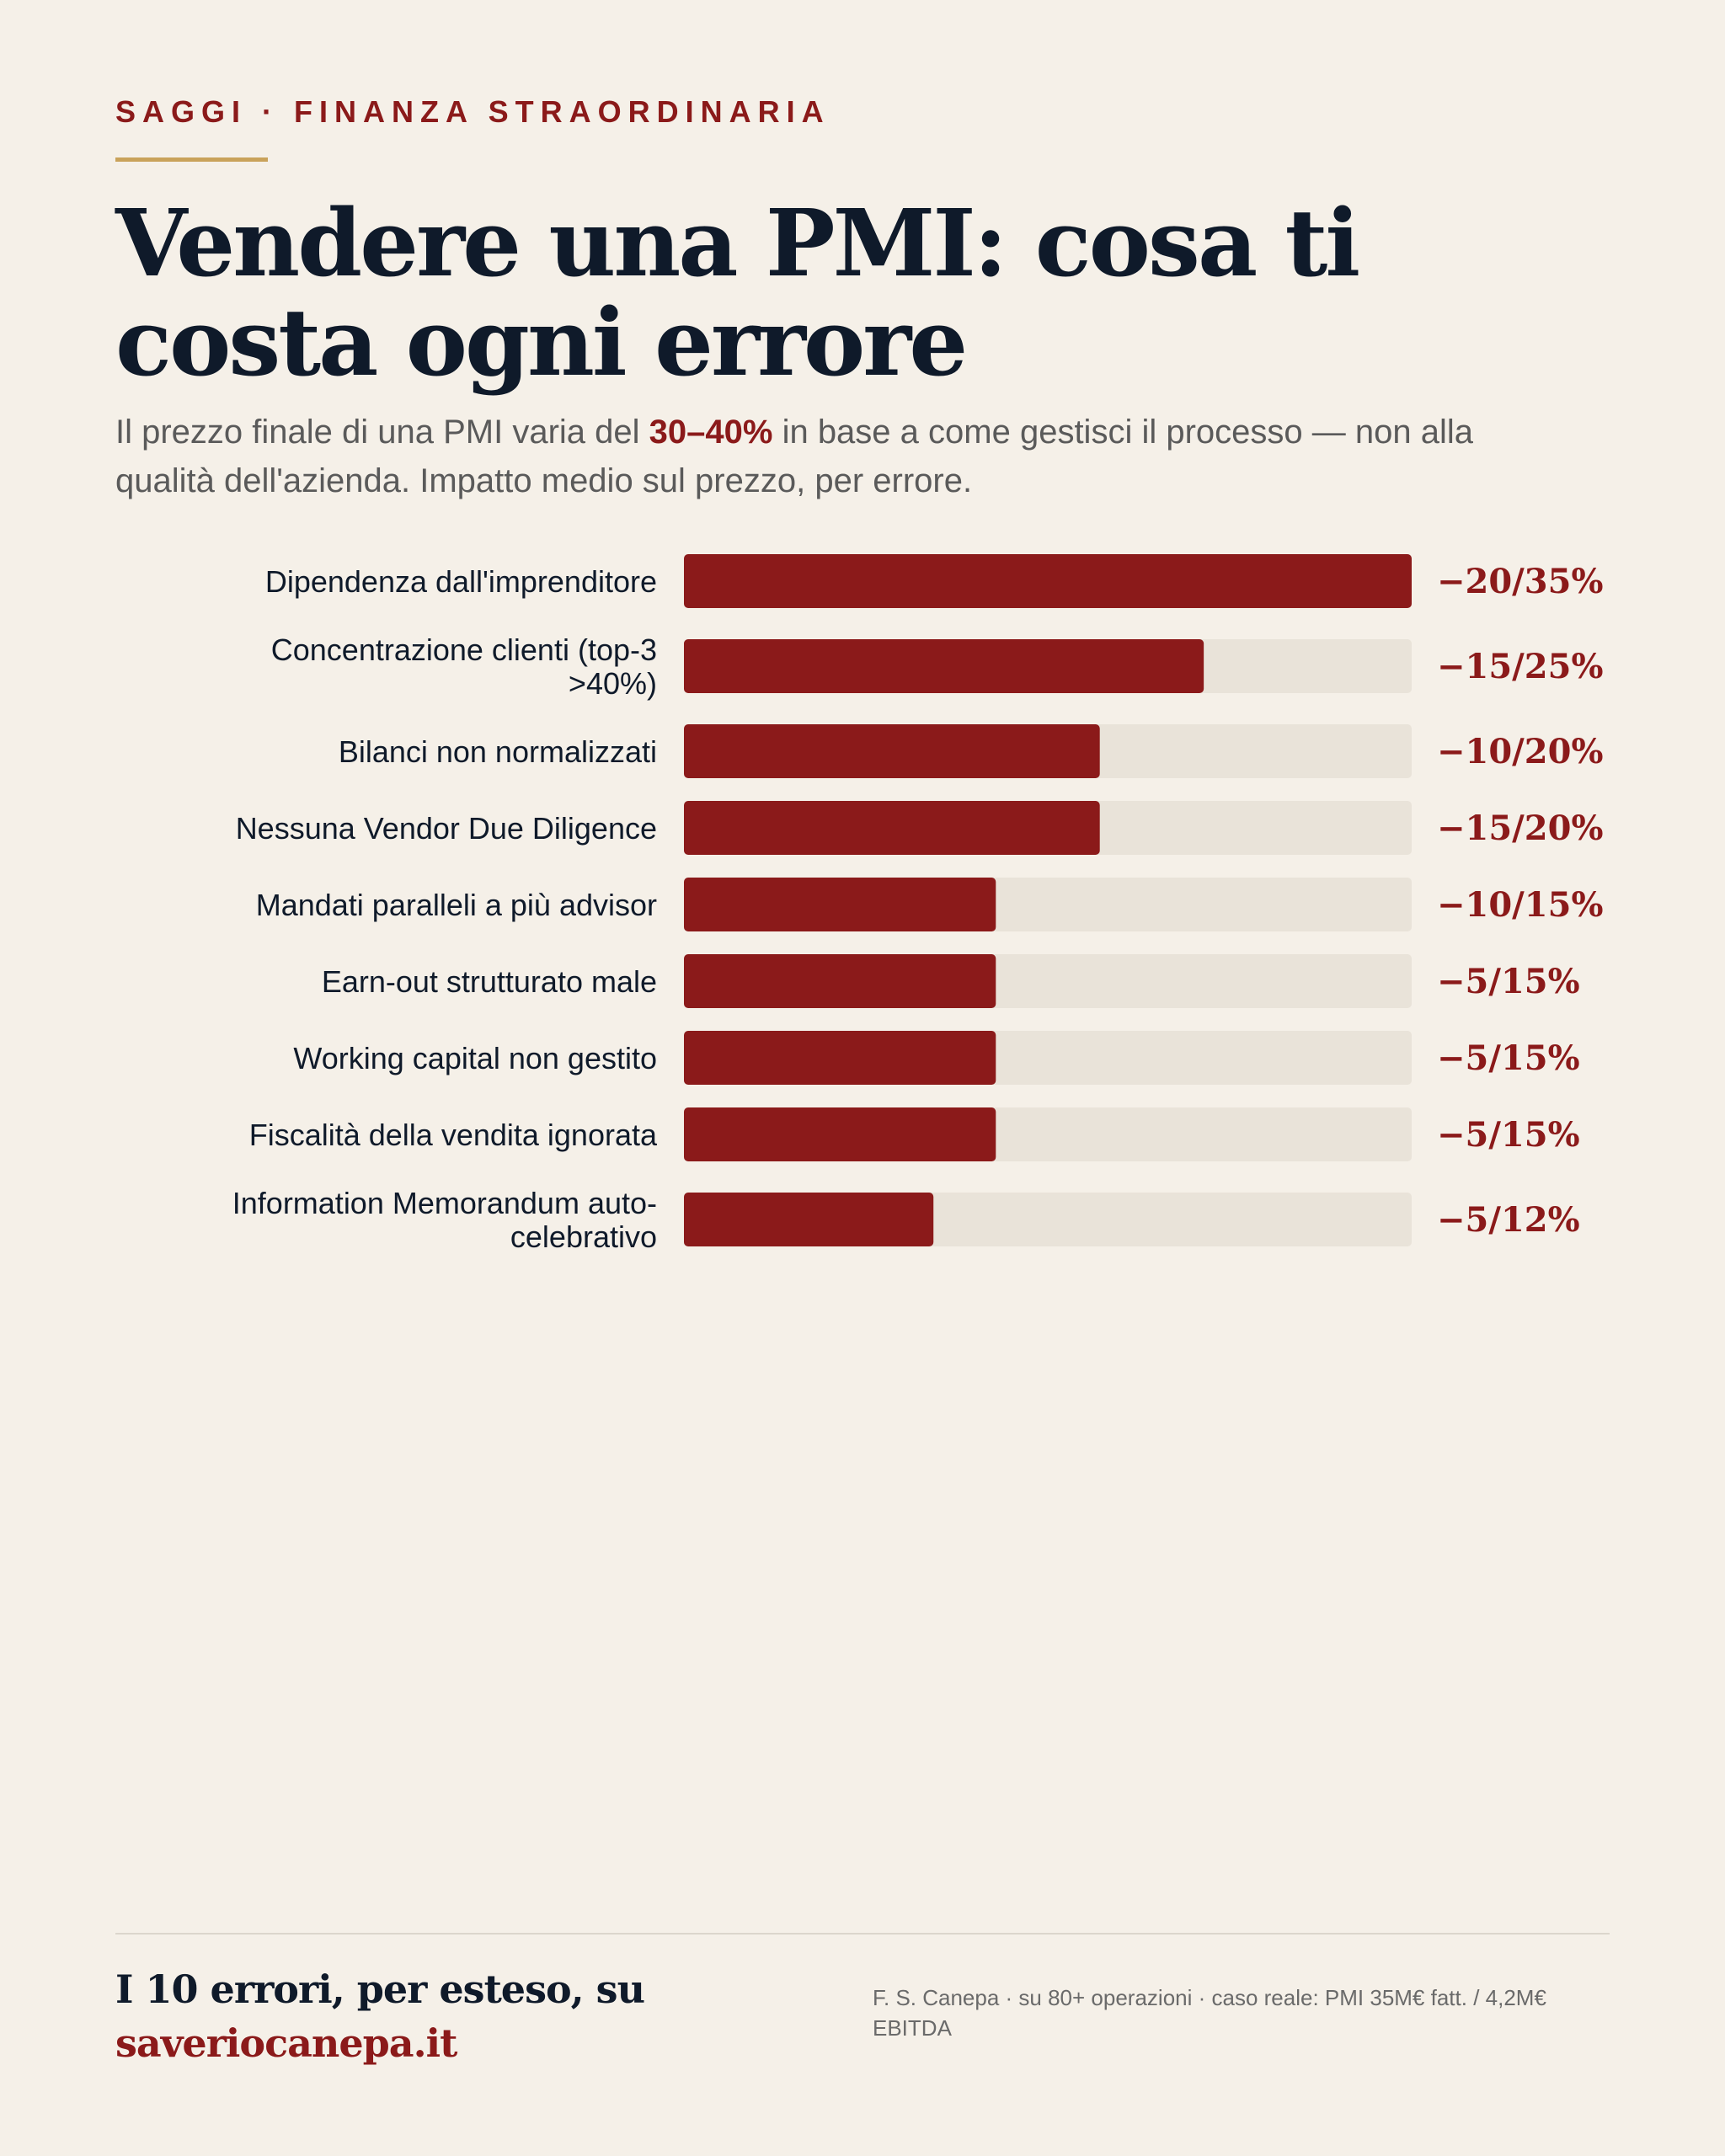 The height and width of the screenshot is (2156, 1725). Describe the element at coordinates (711, 433) in the screenshot. I see `subtitle-highlight: 30–40%` at that location.